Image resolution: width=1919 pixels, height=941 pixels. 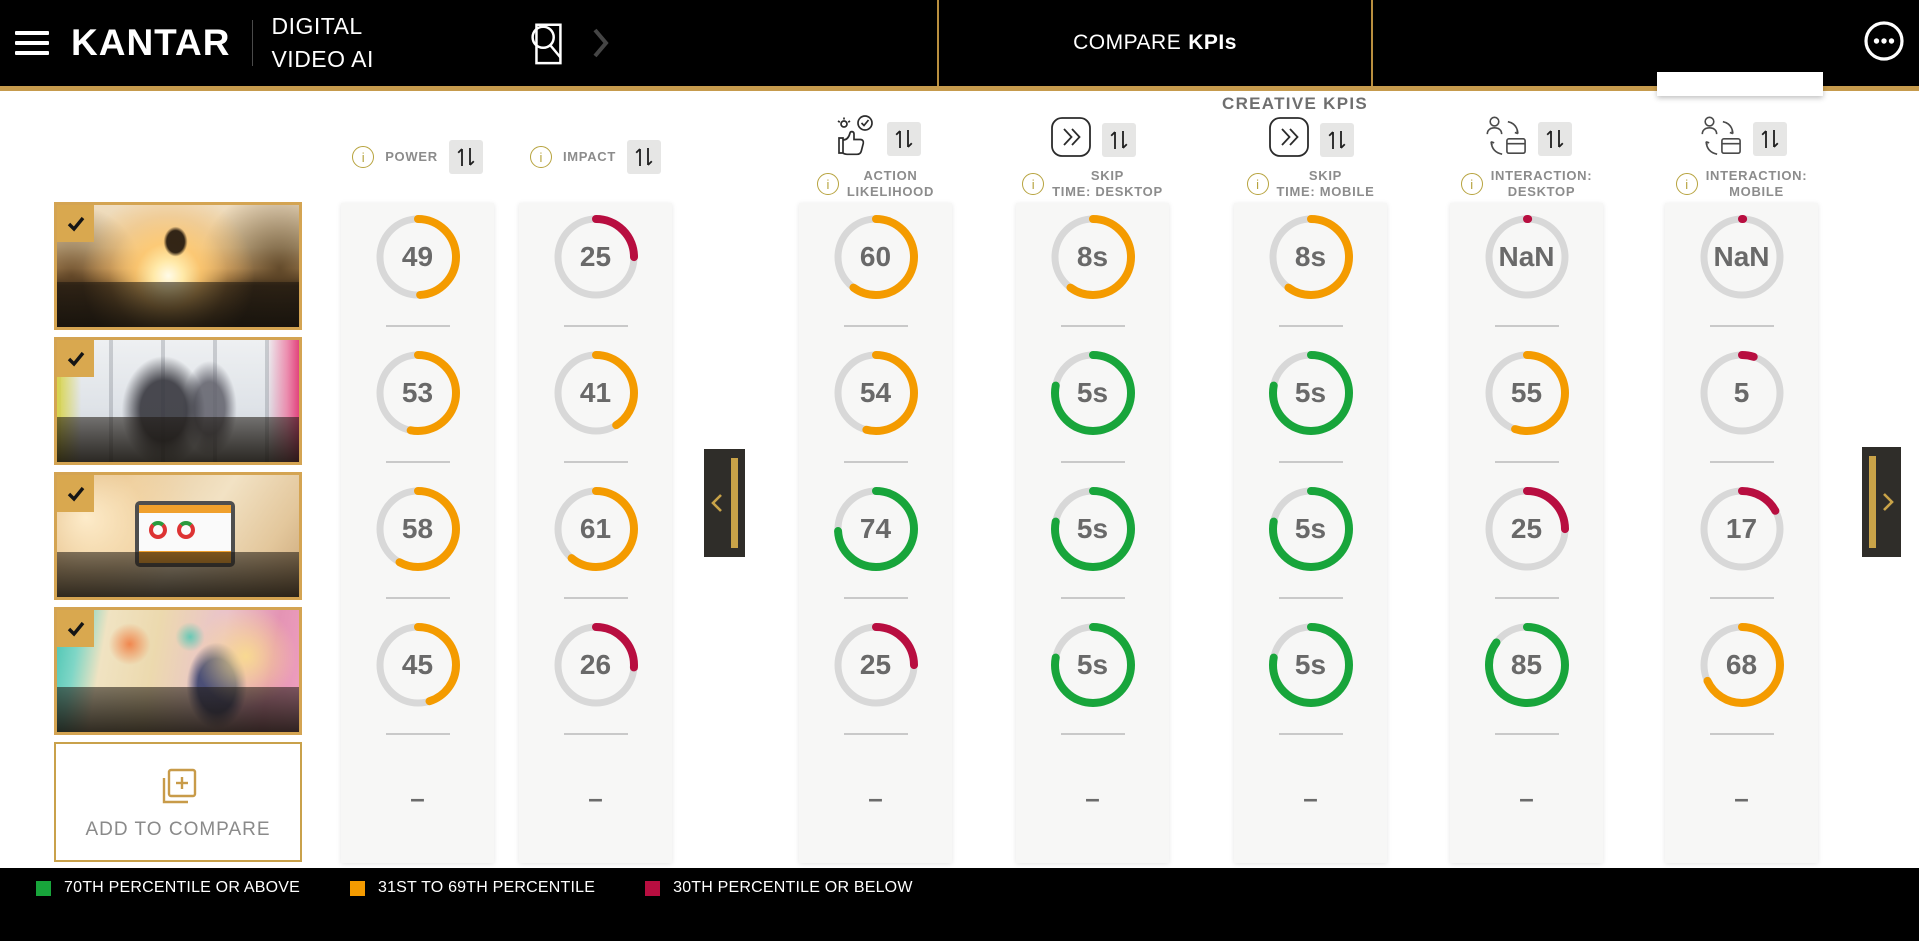 I want to click on app-header: KANTAR DIGITAL VIDEO AI COMPARE K, so click(x=959, y=43).